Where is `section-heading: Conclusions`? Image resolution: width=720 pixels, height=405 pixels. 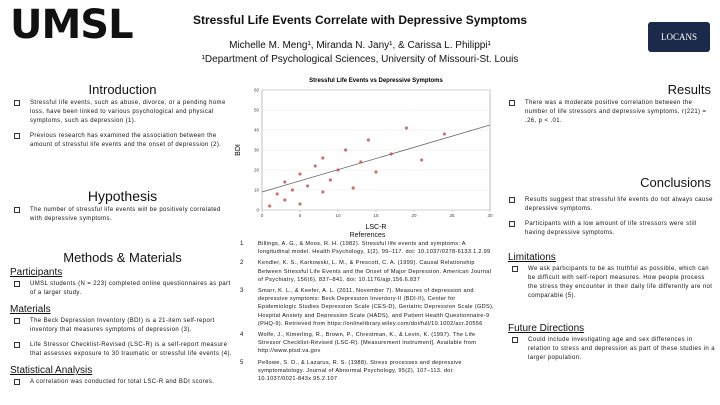
section-heading: Conclusions is located at coordinates (675, 182).